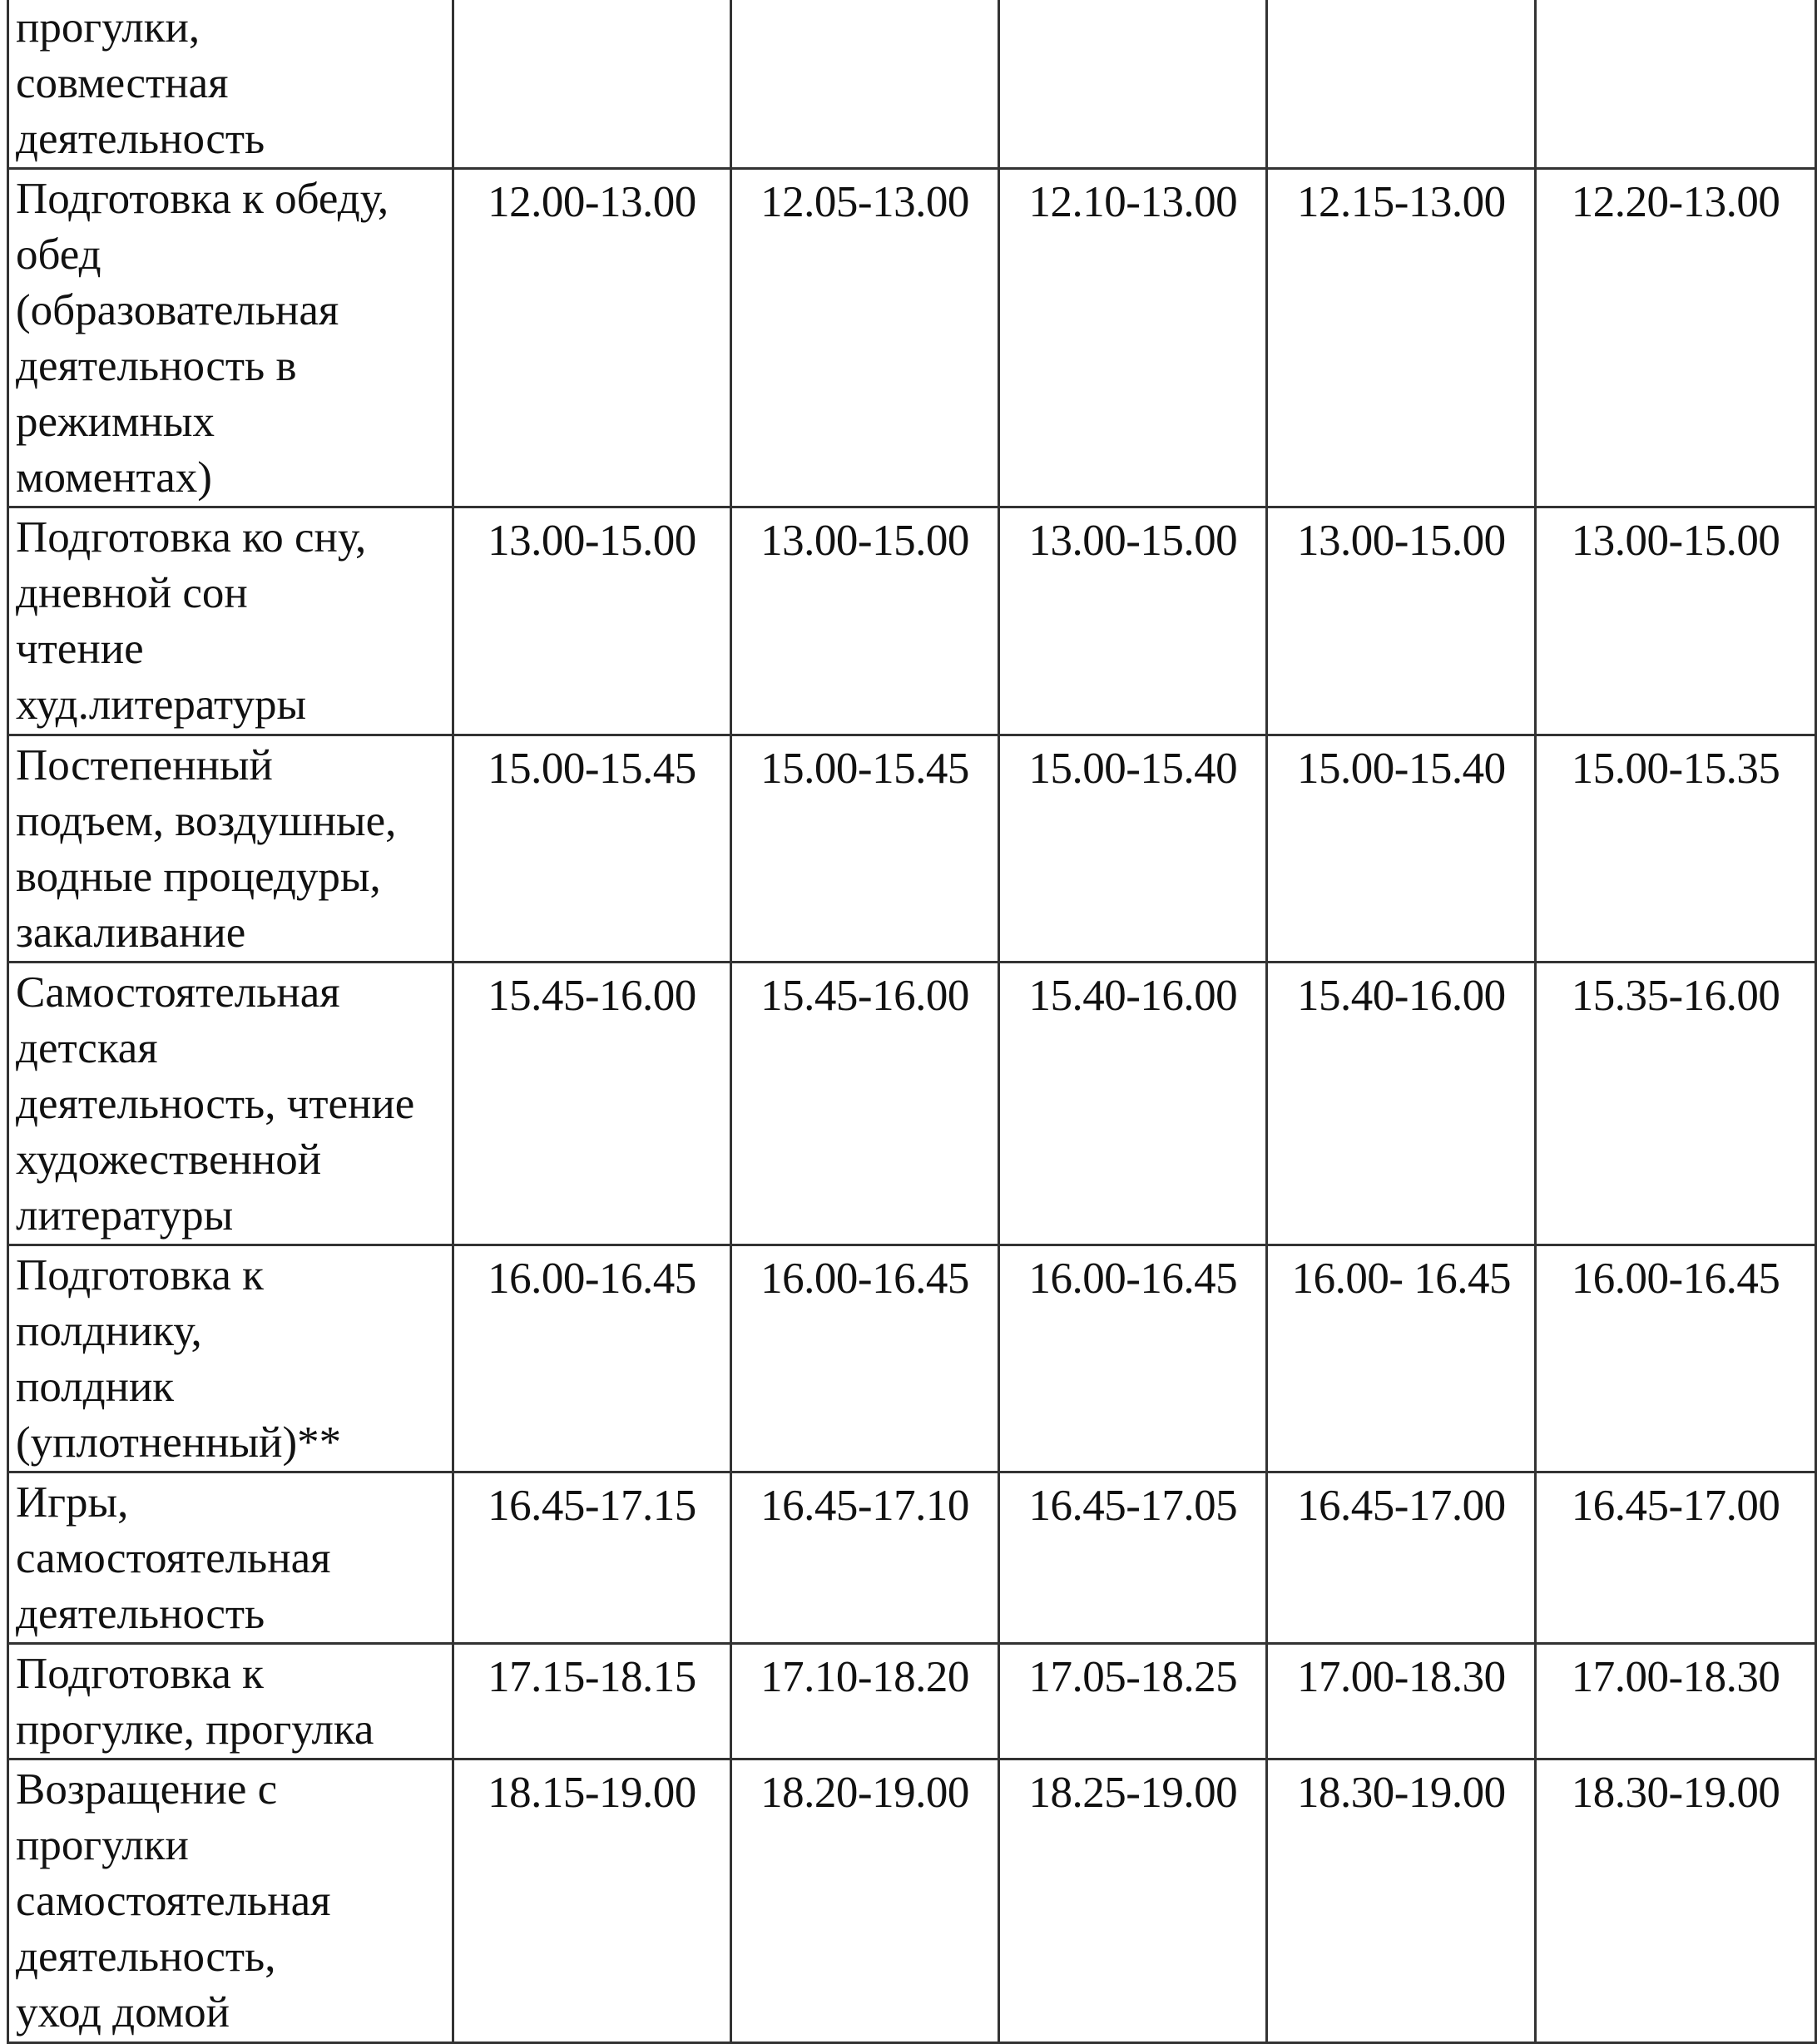 This screenshot has height=2044, width=1817. Describe the element at coordinates (592, 1701) in the screenshot. I see `time-cell: 17.15-18.15` at that location.